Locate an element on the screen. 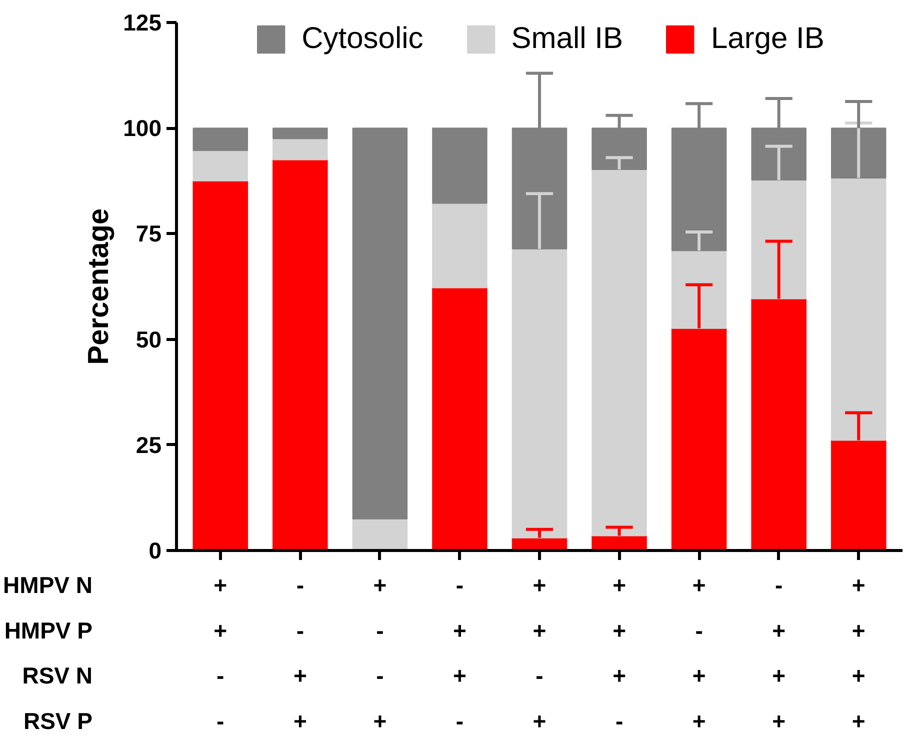 The image size is (915, 751). y-tick-label: 125 is located at coordinates (142, 23).